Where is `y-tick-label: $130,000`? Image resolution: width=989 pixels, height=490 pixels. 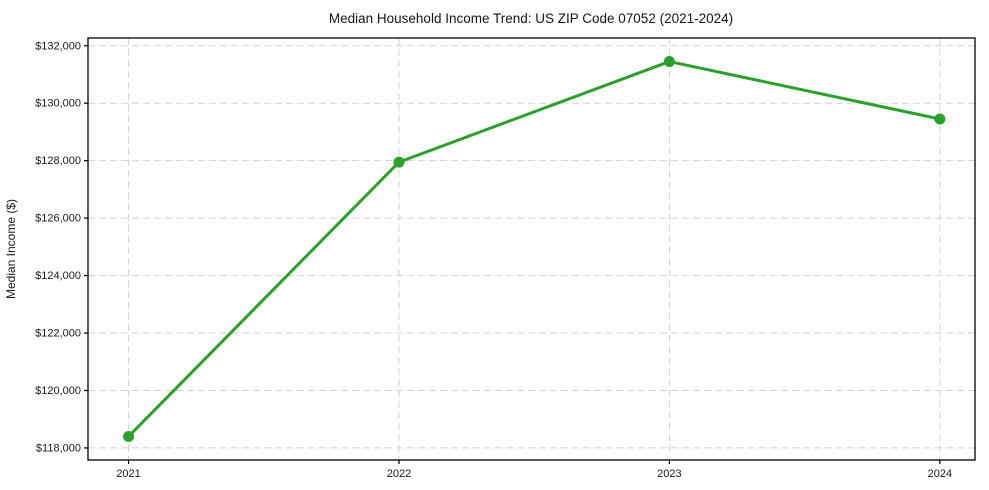 y-tick-label: $130,000 is located at coordinates (58, 104).